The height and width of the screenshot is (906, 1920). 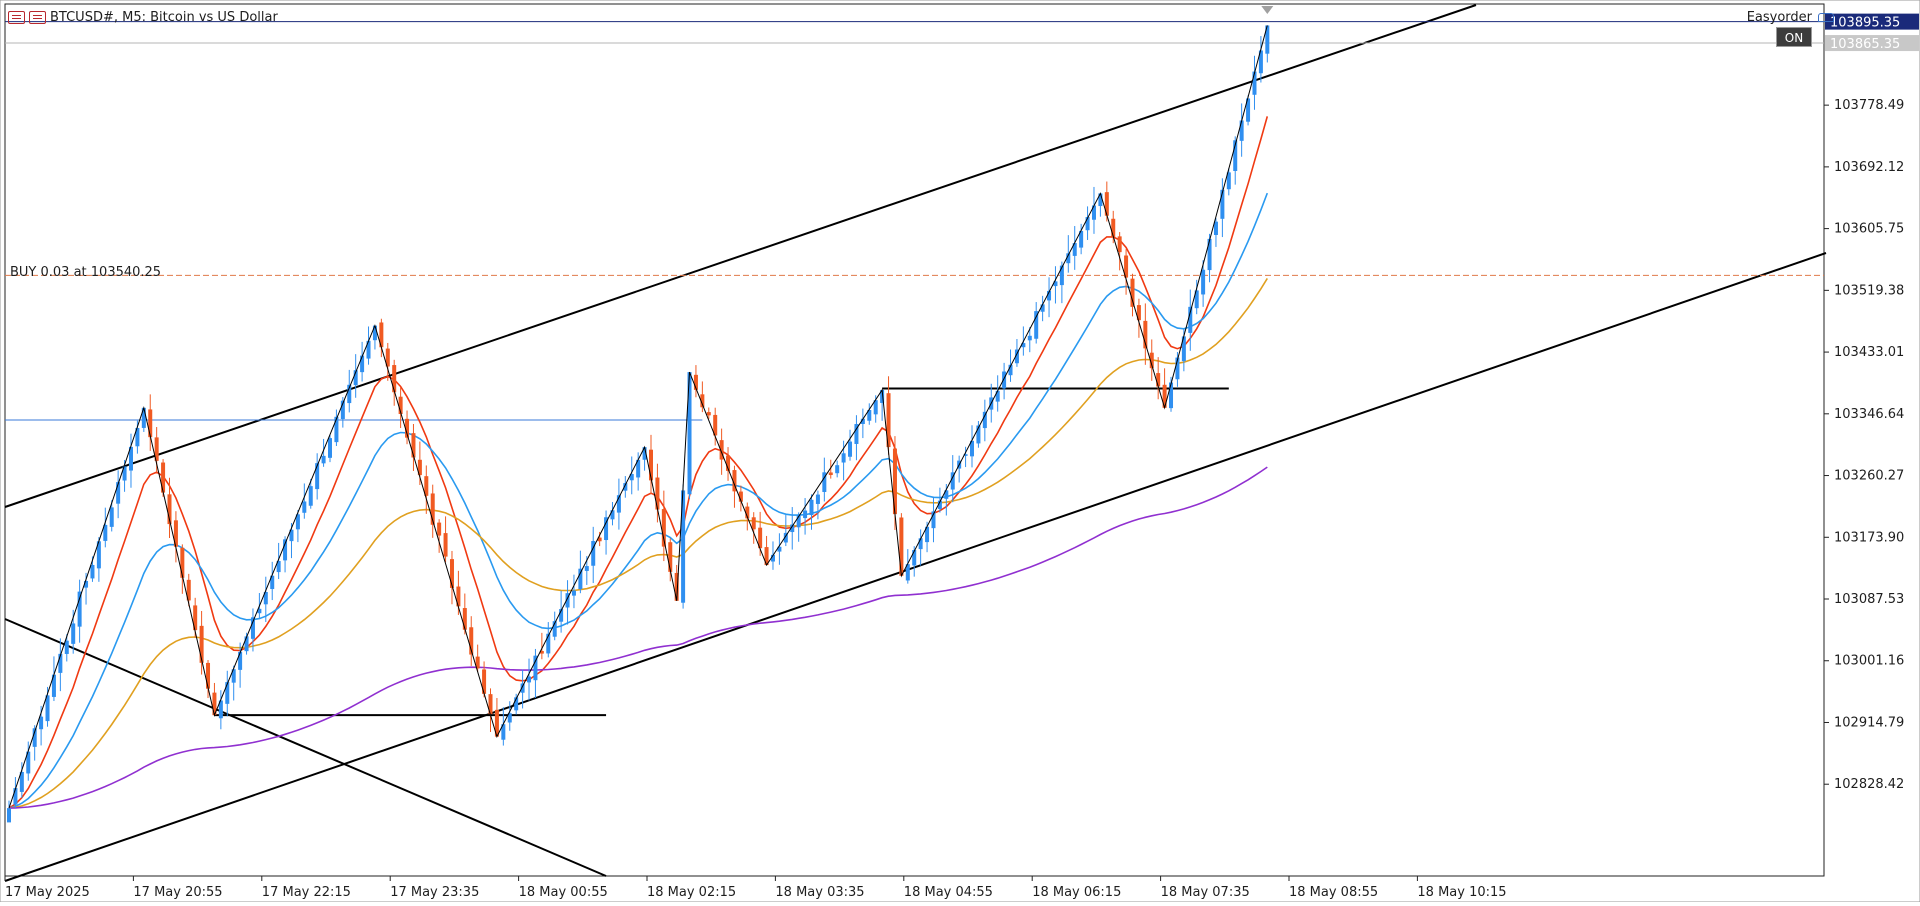 What do you see at coordinates (1869, 661) in the screenshot?
I see `y-tick-label: 103001.16` at bounding box center [1869, 661].